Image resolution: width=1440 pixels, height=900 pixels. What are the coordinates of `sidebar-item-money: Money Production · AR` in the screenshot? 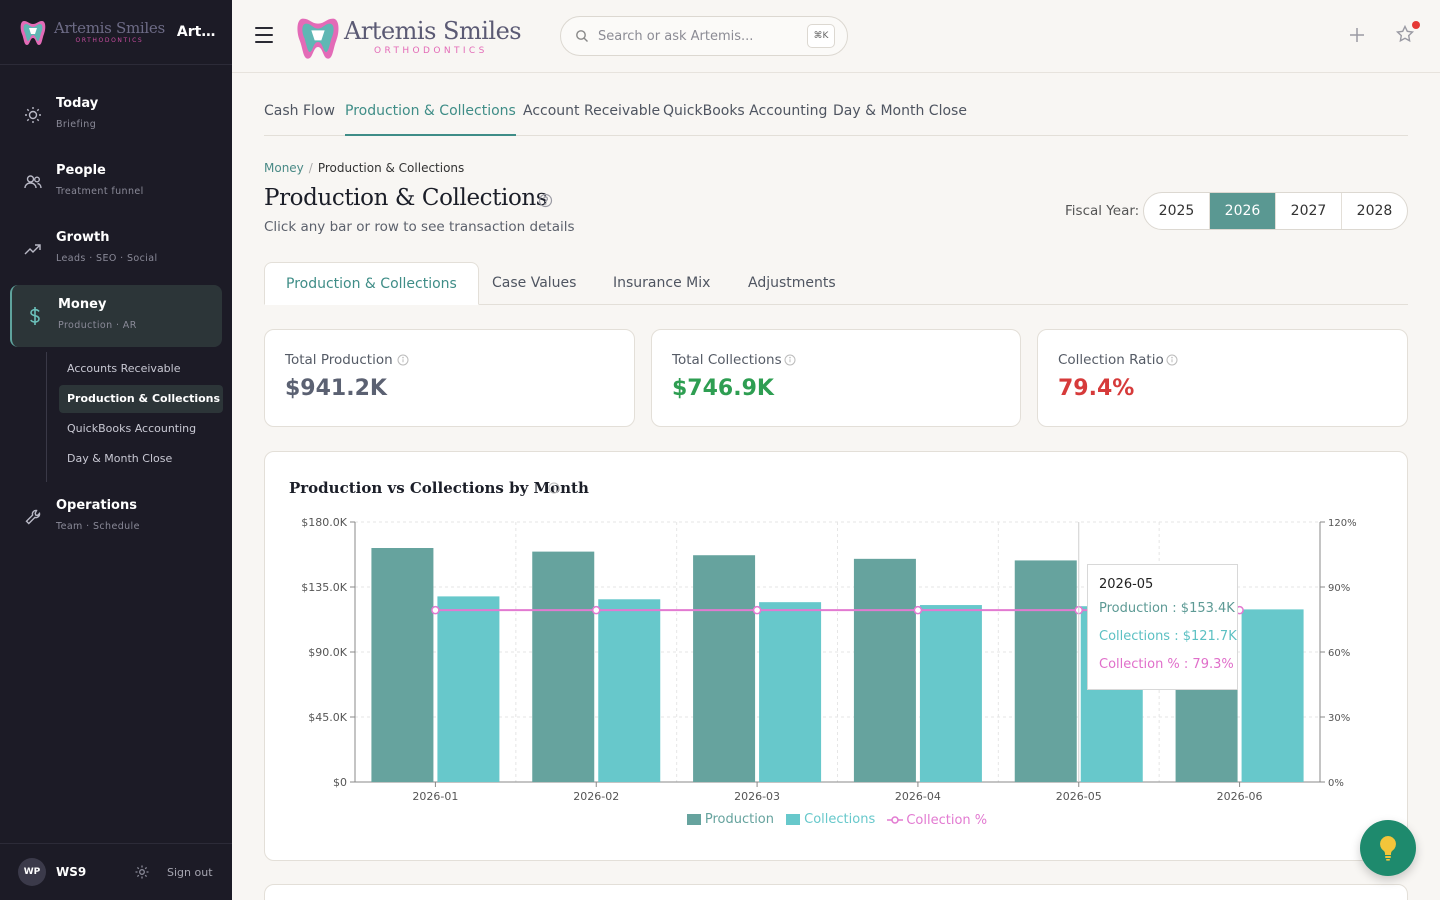 It's located at (116, 316).